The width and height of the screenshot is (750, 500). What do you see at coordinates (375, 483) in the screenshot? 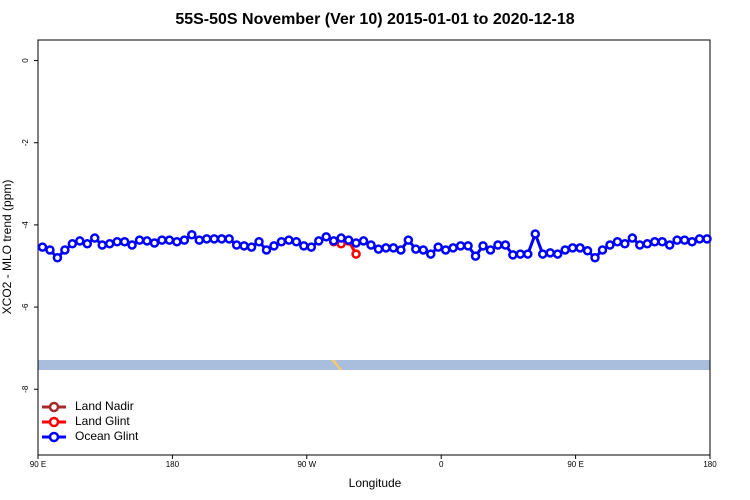
I see `x-axis-label: Longitude` at bounding box center [375, 483].